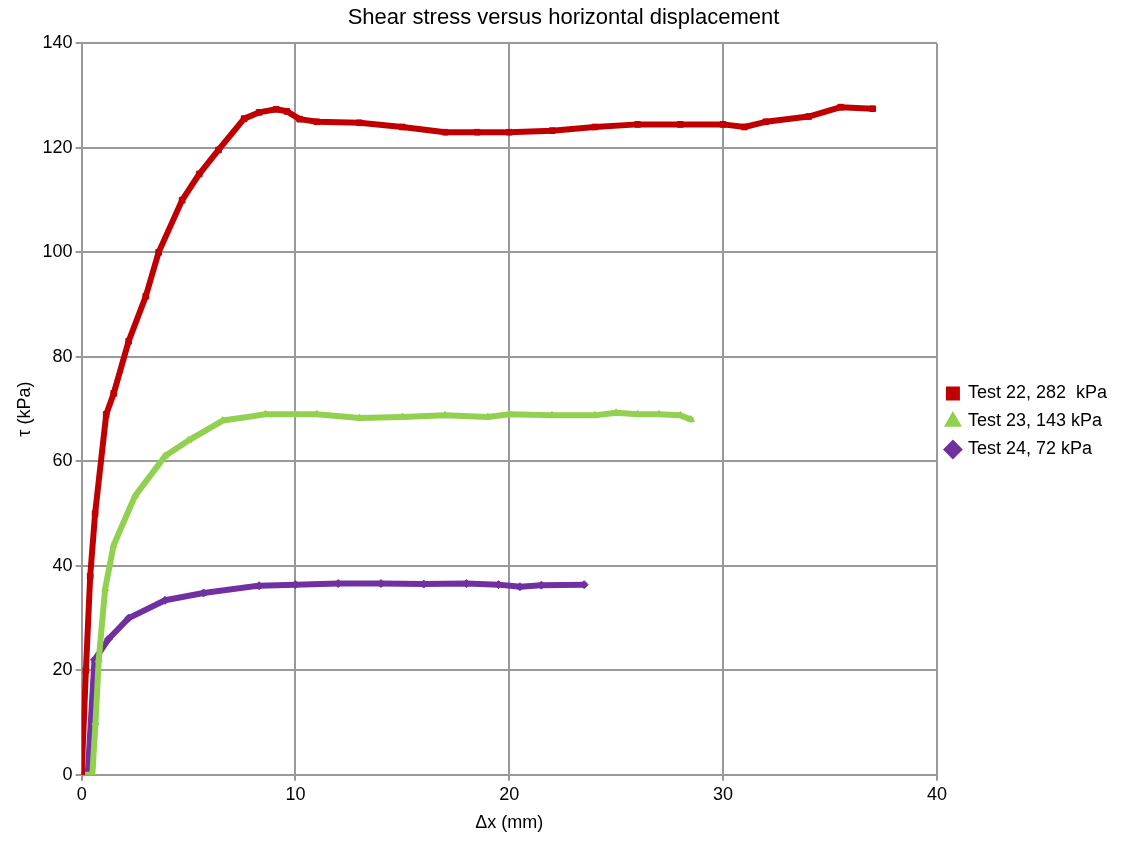 This screenshot has width=1127, height=843. I want to click on x-tick-label: 20, so click(509, 793).